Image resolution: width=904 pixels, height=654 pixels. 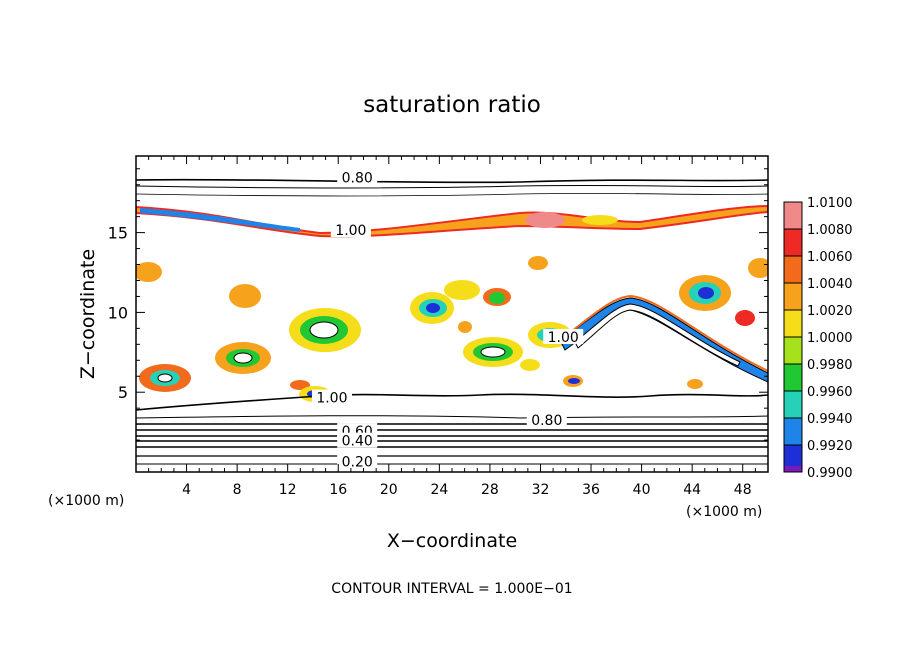 What do you see at coordinates (743, 490) in the screenshot?
I see `x-tick-label: 48` at bounding box center [743, 490].